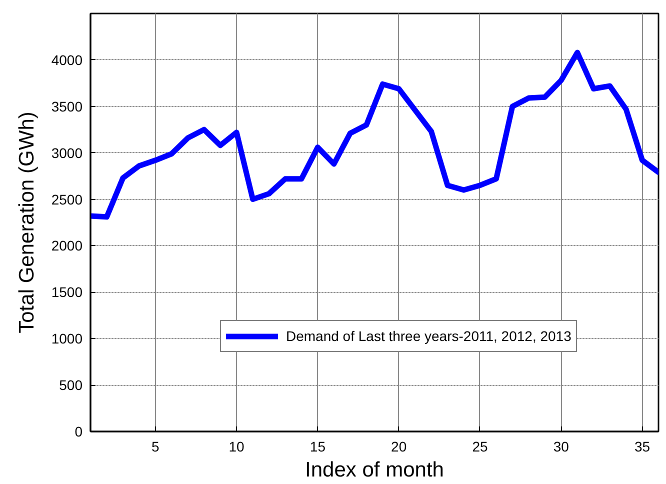 The image size is (666, 484). I want to click on legend-label: Demand of Last three years-2011, 2012, 2013, so click(429, 336).